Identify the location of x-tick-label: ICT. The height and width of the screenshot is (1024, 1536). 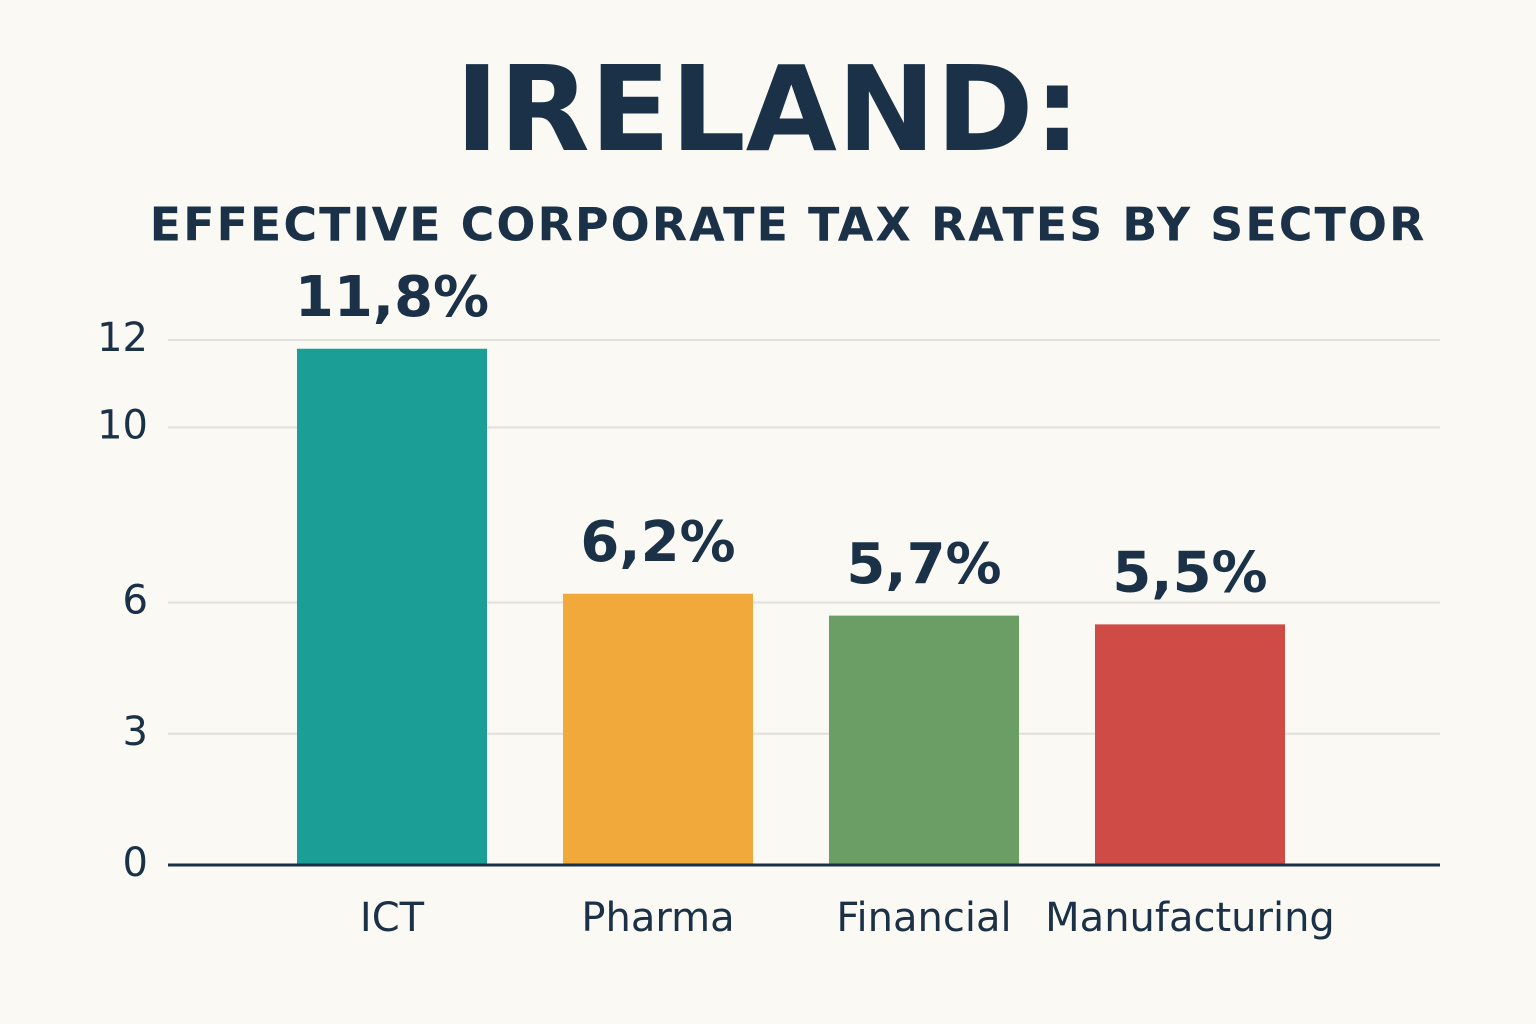
(392, 918).